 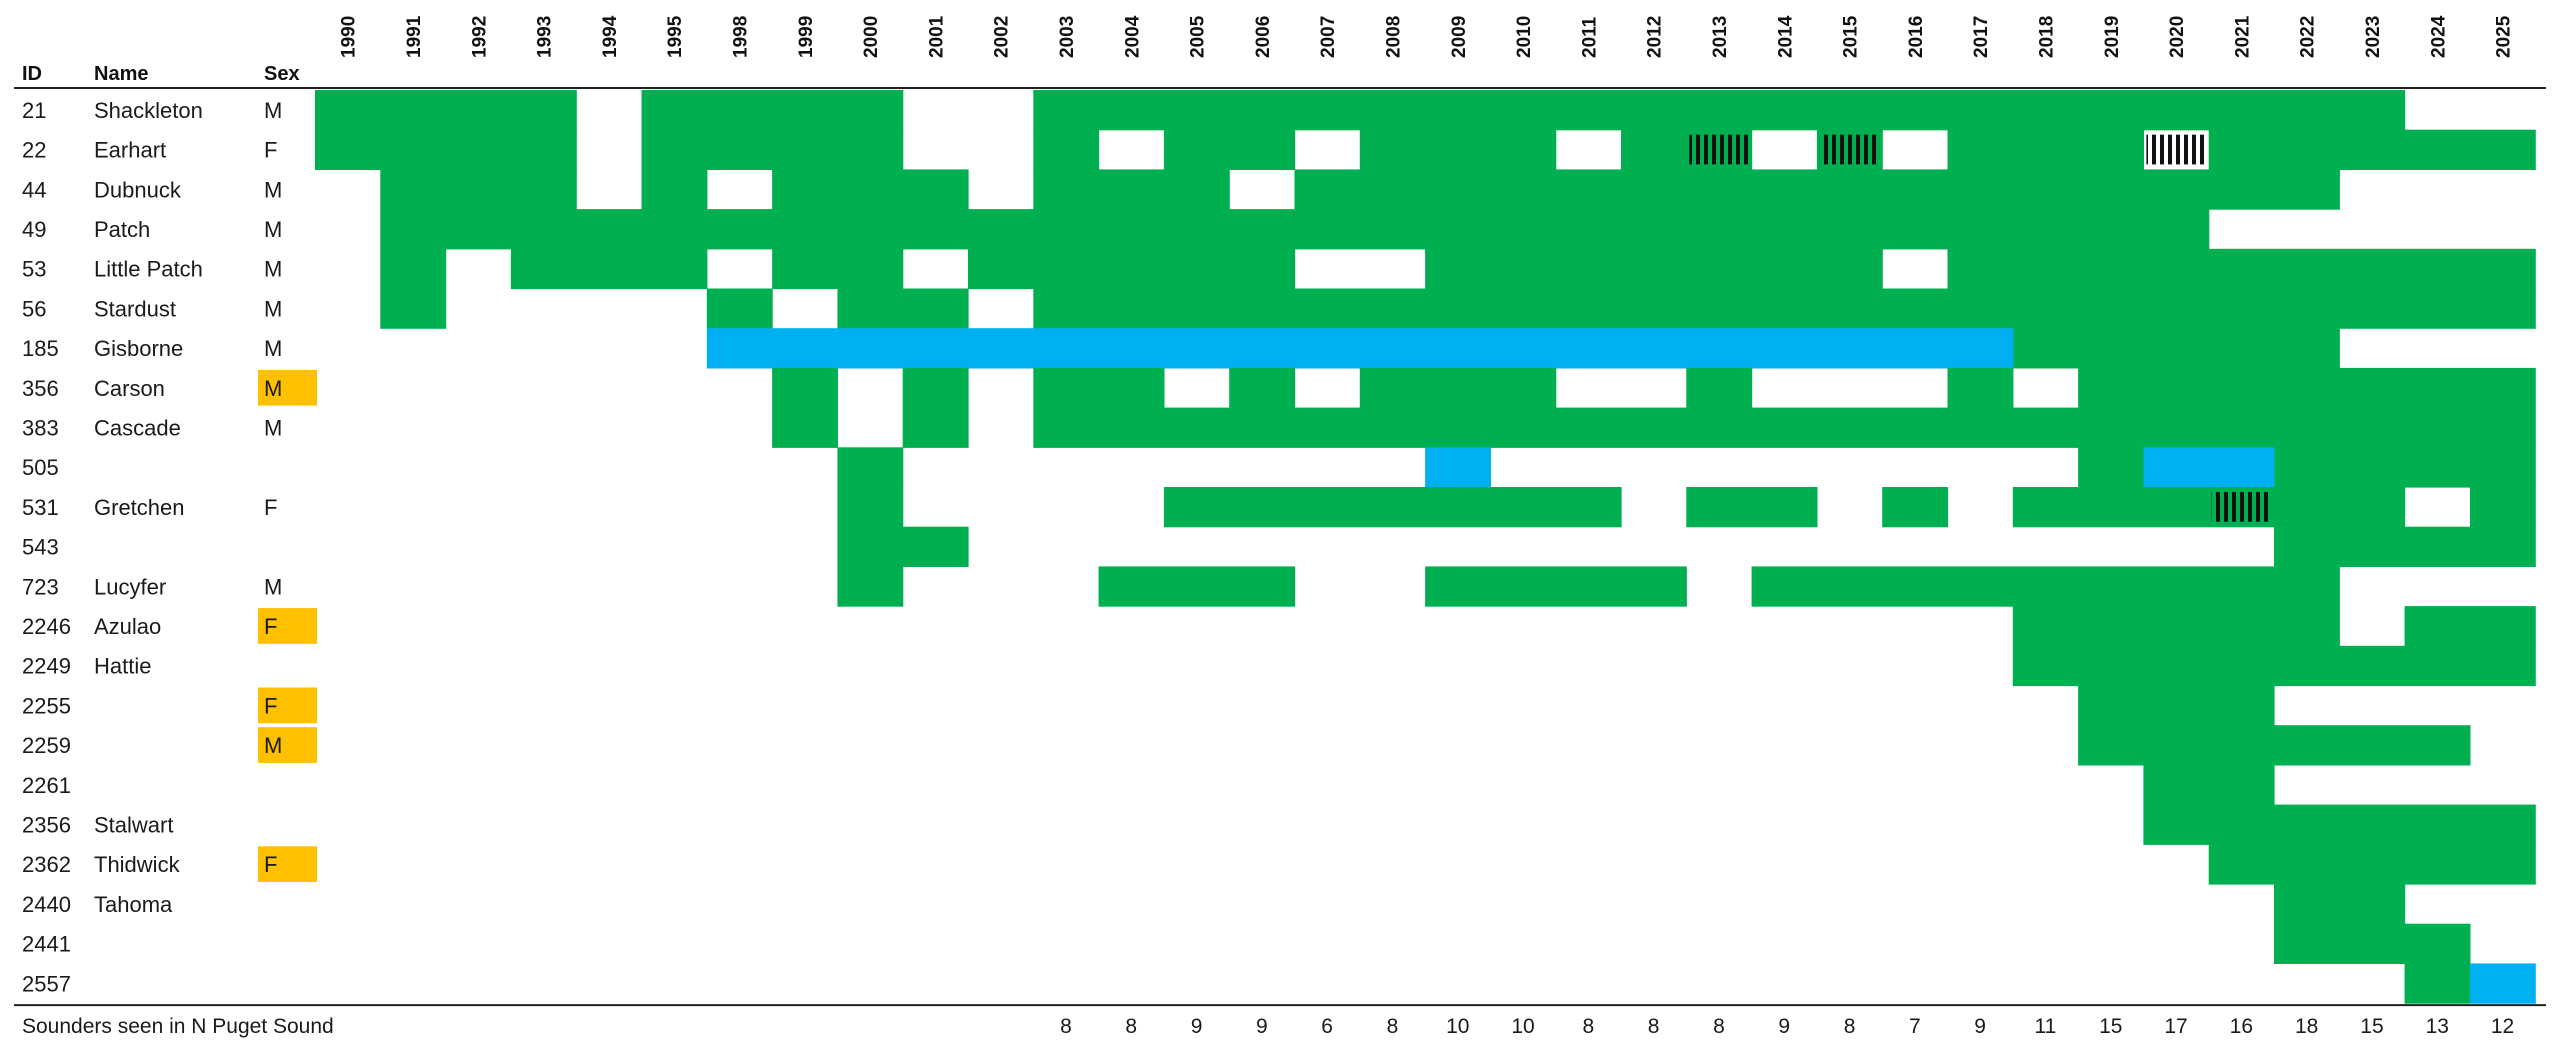 What do you see at coordinates (40, 586) in the screenshot?
I see `row-id: 723` at bounding box center [40, 586].